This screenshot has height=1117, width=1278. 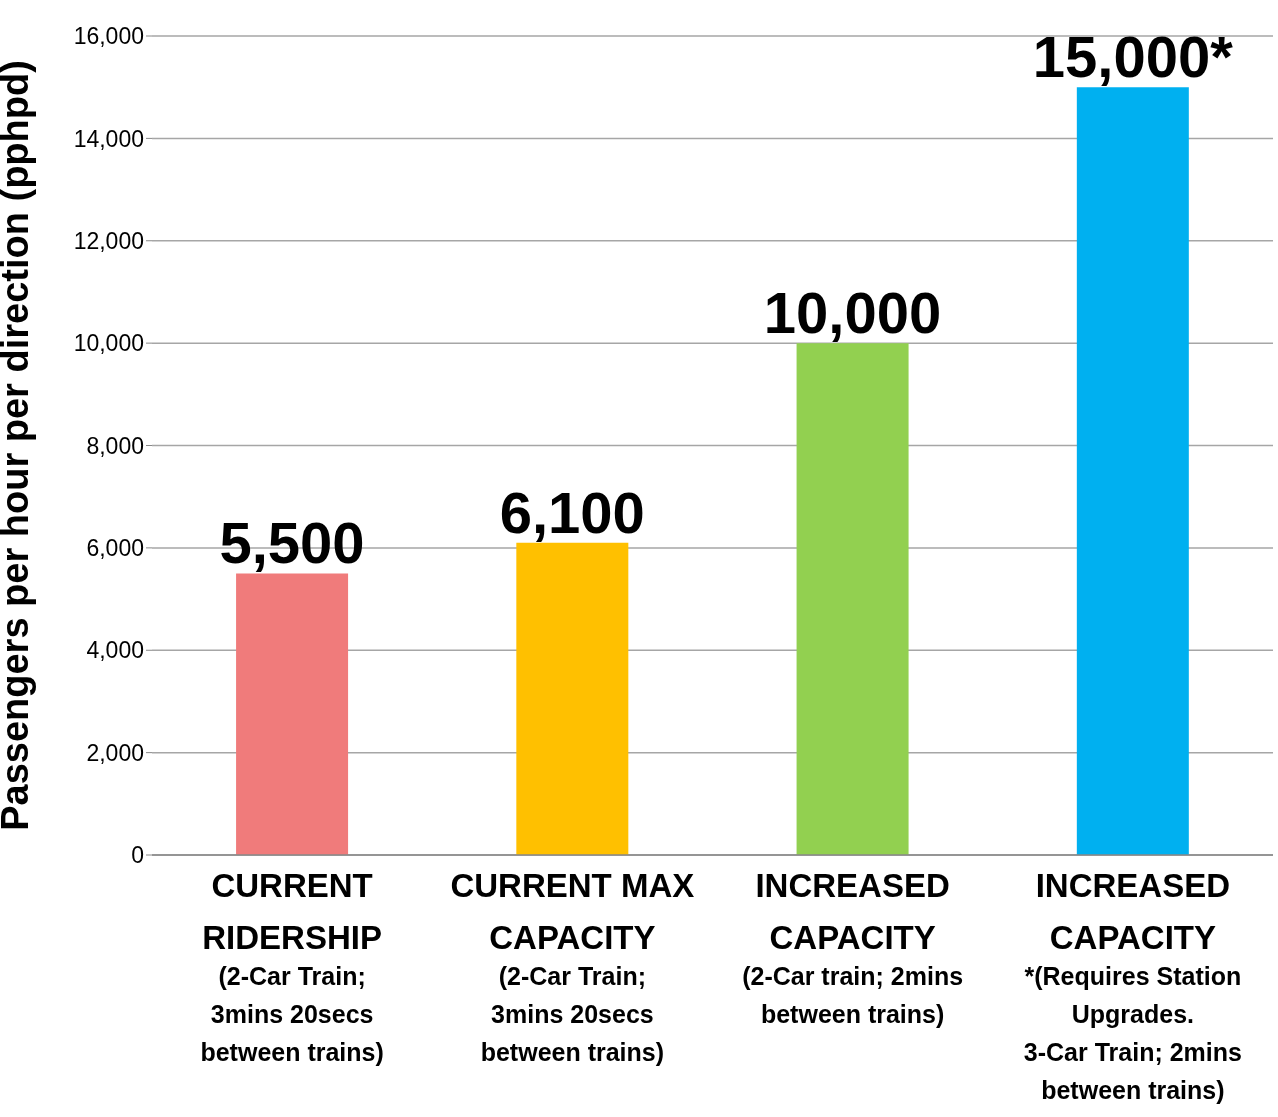 I want to click on y-tick-label: 6,000, so click(x=115, y=548).